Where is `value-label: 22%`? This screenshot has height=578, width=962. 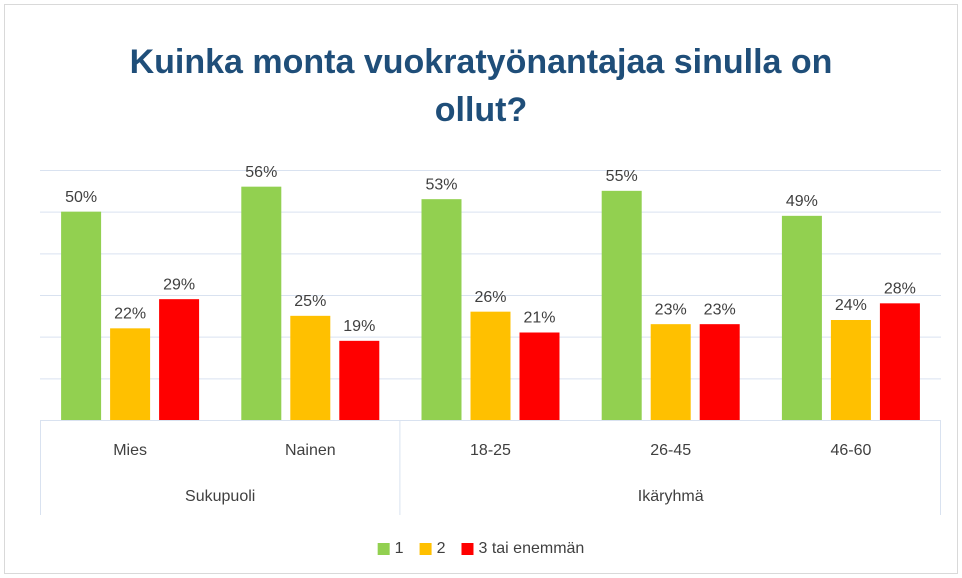 value-label: 22% is located at coordinates (130, 314).